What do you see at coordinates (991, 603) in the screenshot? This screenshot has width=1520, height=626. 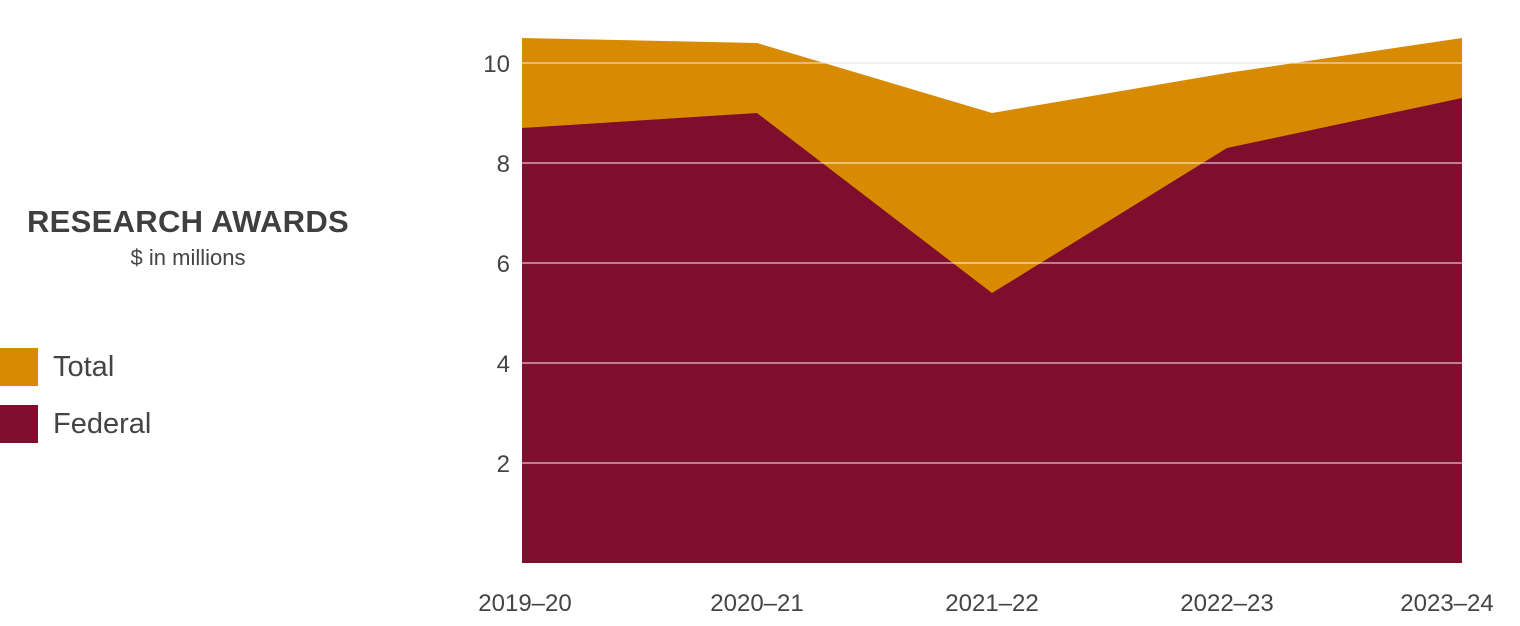 I see `x-tick-label: 2021–22` at bounding box center [991, 603].